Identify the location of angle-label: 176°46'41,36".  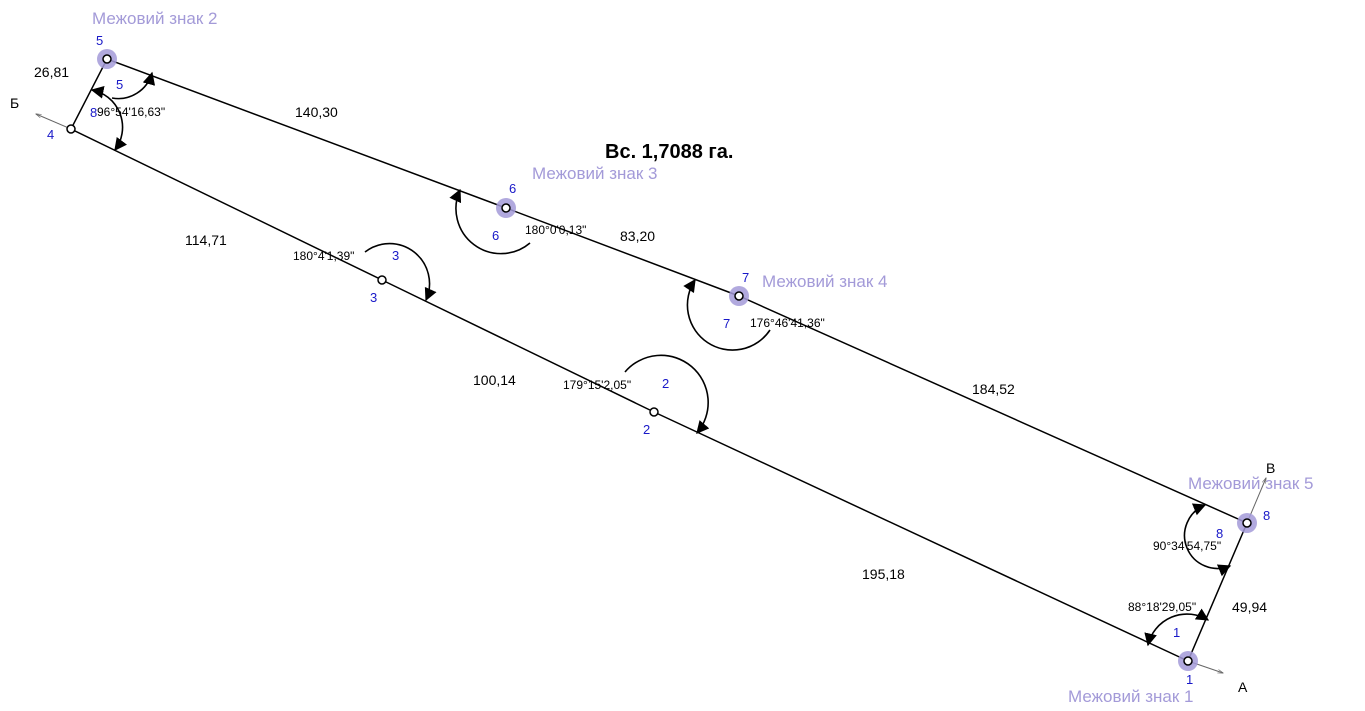
(787, 323).